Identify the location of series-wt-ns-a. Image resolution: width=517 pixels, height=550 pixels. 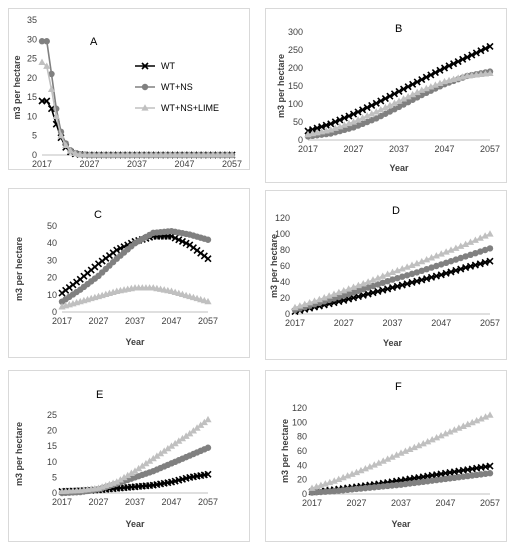
(137, 98).